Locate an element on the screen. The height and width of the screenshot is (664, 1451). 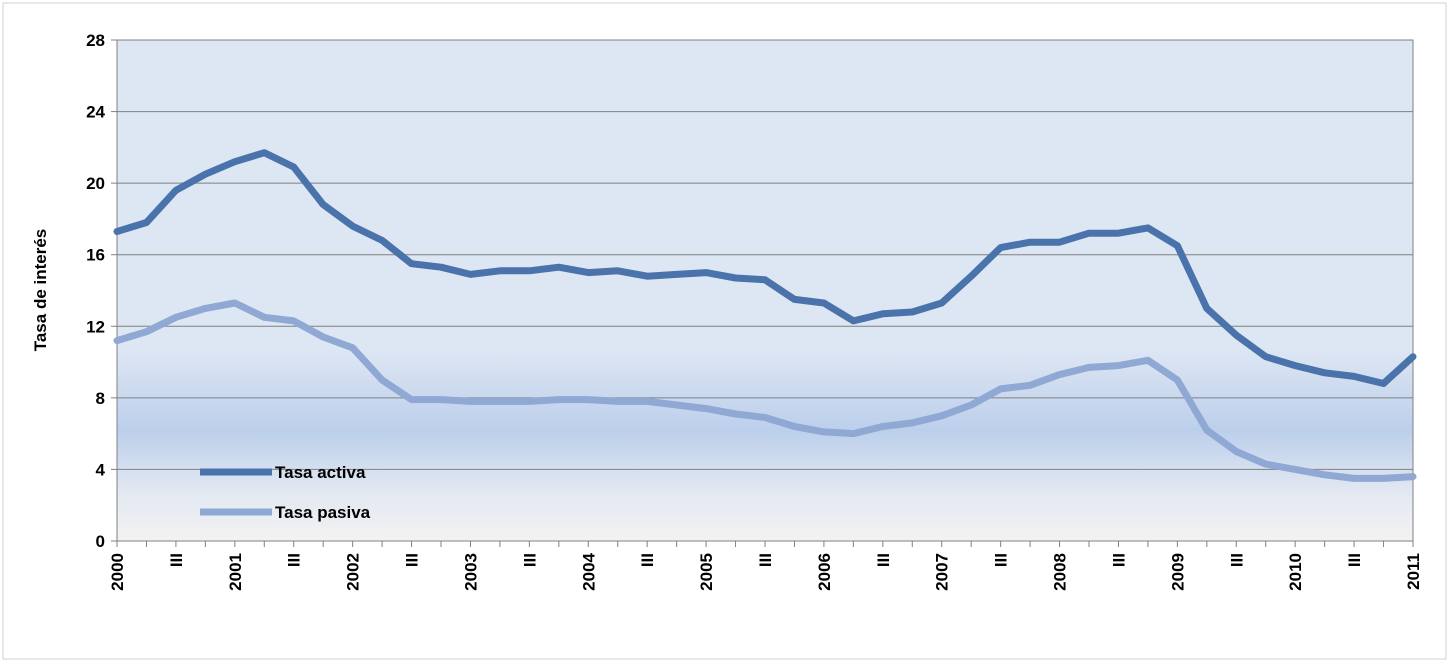
y-tick-label: 12 is located at coordinates (95, 326).